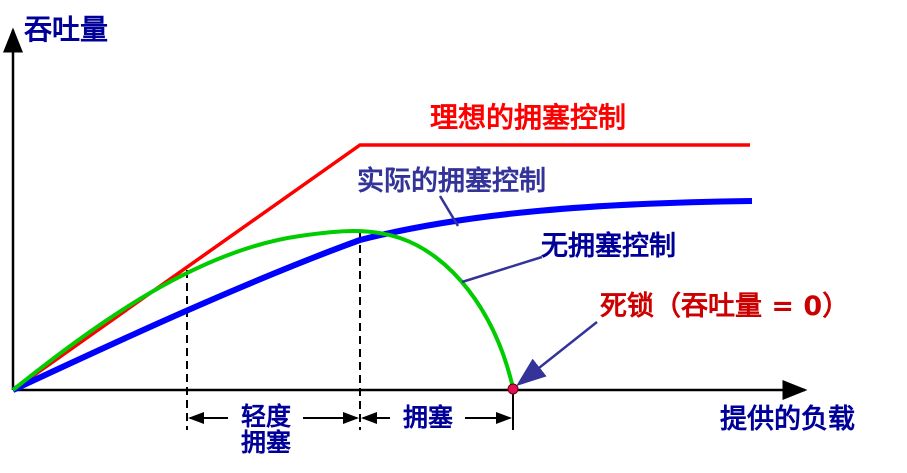 The height and width of the screenshot is (473, 907). What do you see at coordinates (513, 389) in the screenshot?
I see `deadlock-point` at bounding box center [513, 389].